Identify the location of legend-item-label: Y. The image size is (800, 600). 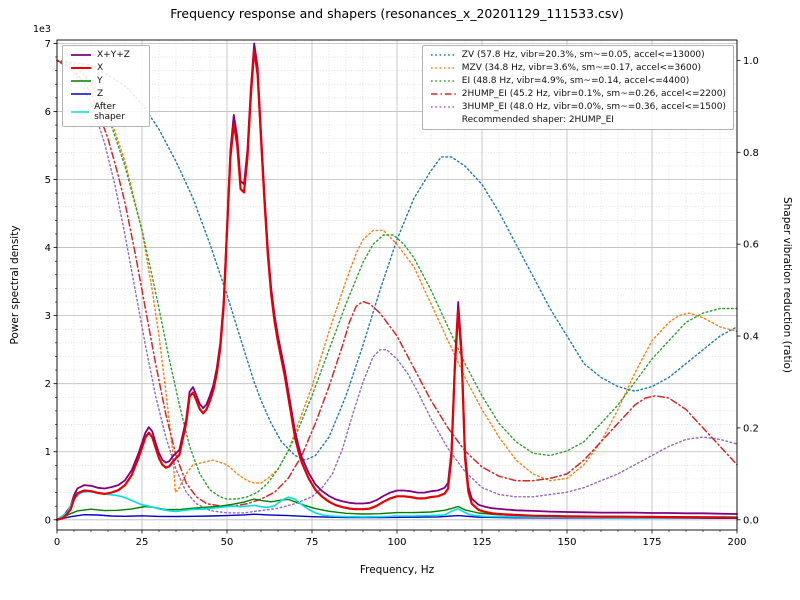
(100, 81).